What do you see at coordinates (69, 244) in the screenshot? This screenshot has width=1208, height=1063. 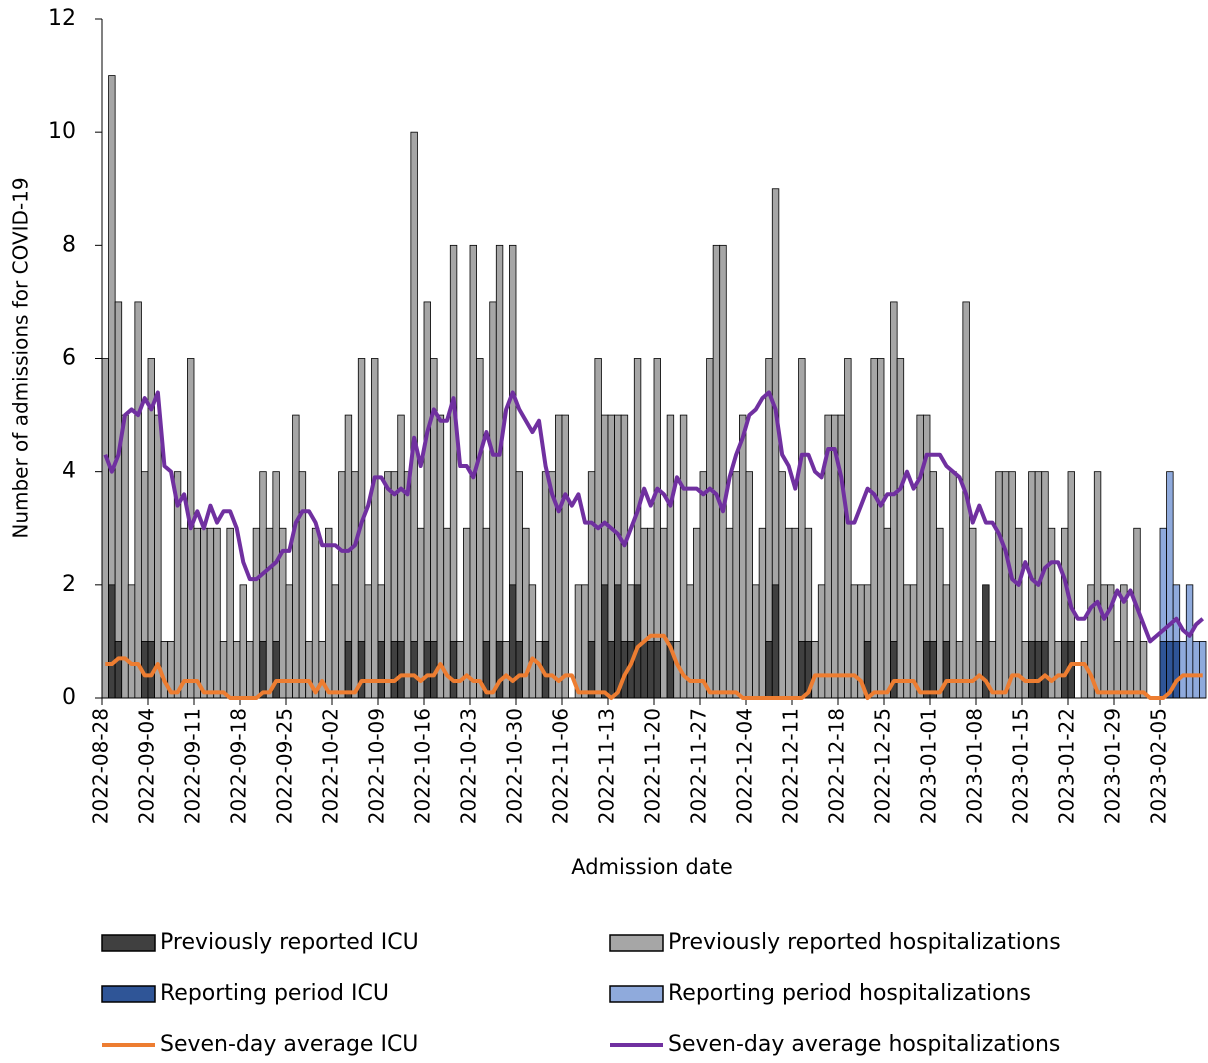 I see `y-tick-label: 8` at bounding box center [69, 244].